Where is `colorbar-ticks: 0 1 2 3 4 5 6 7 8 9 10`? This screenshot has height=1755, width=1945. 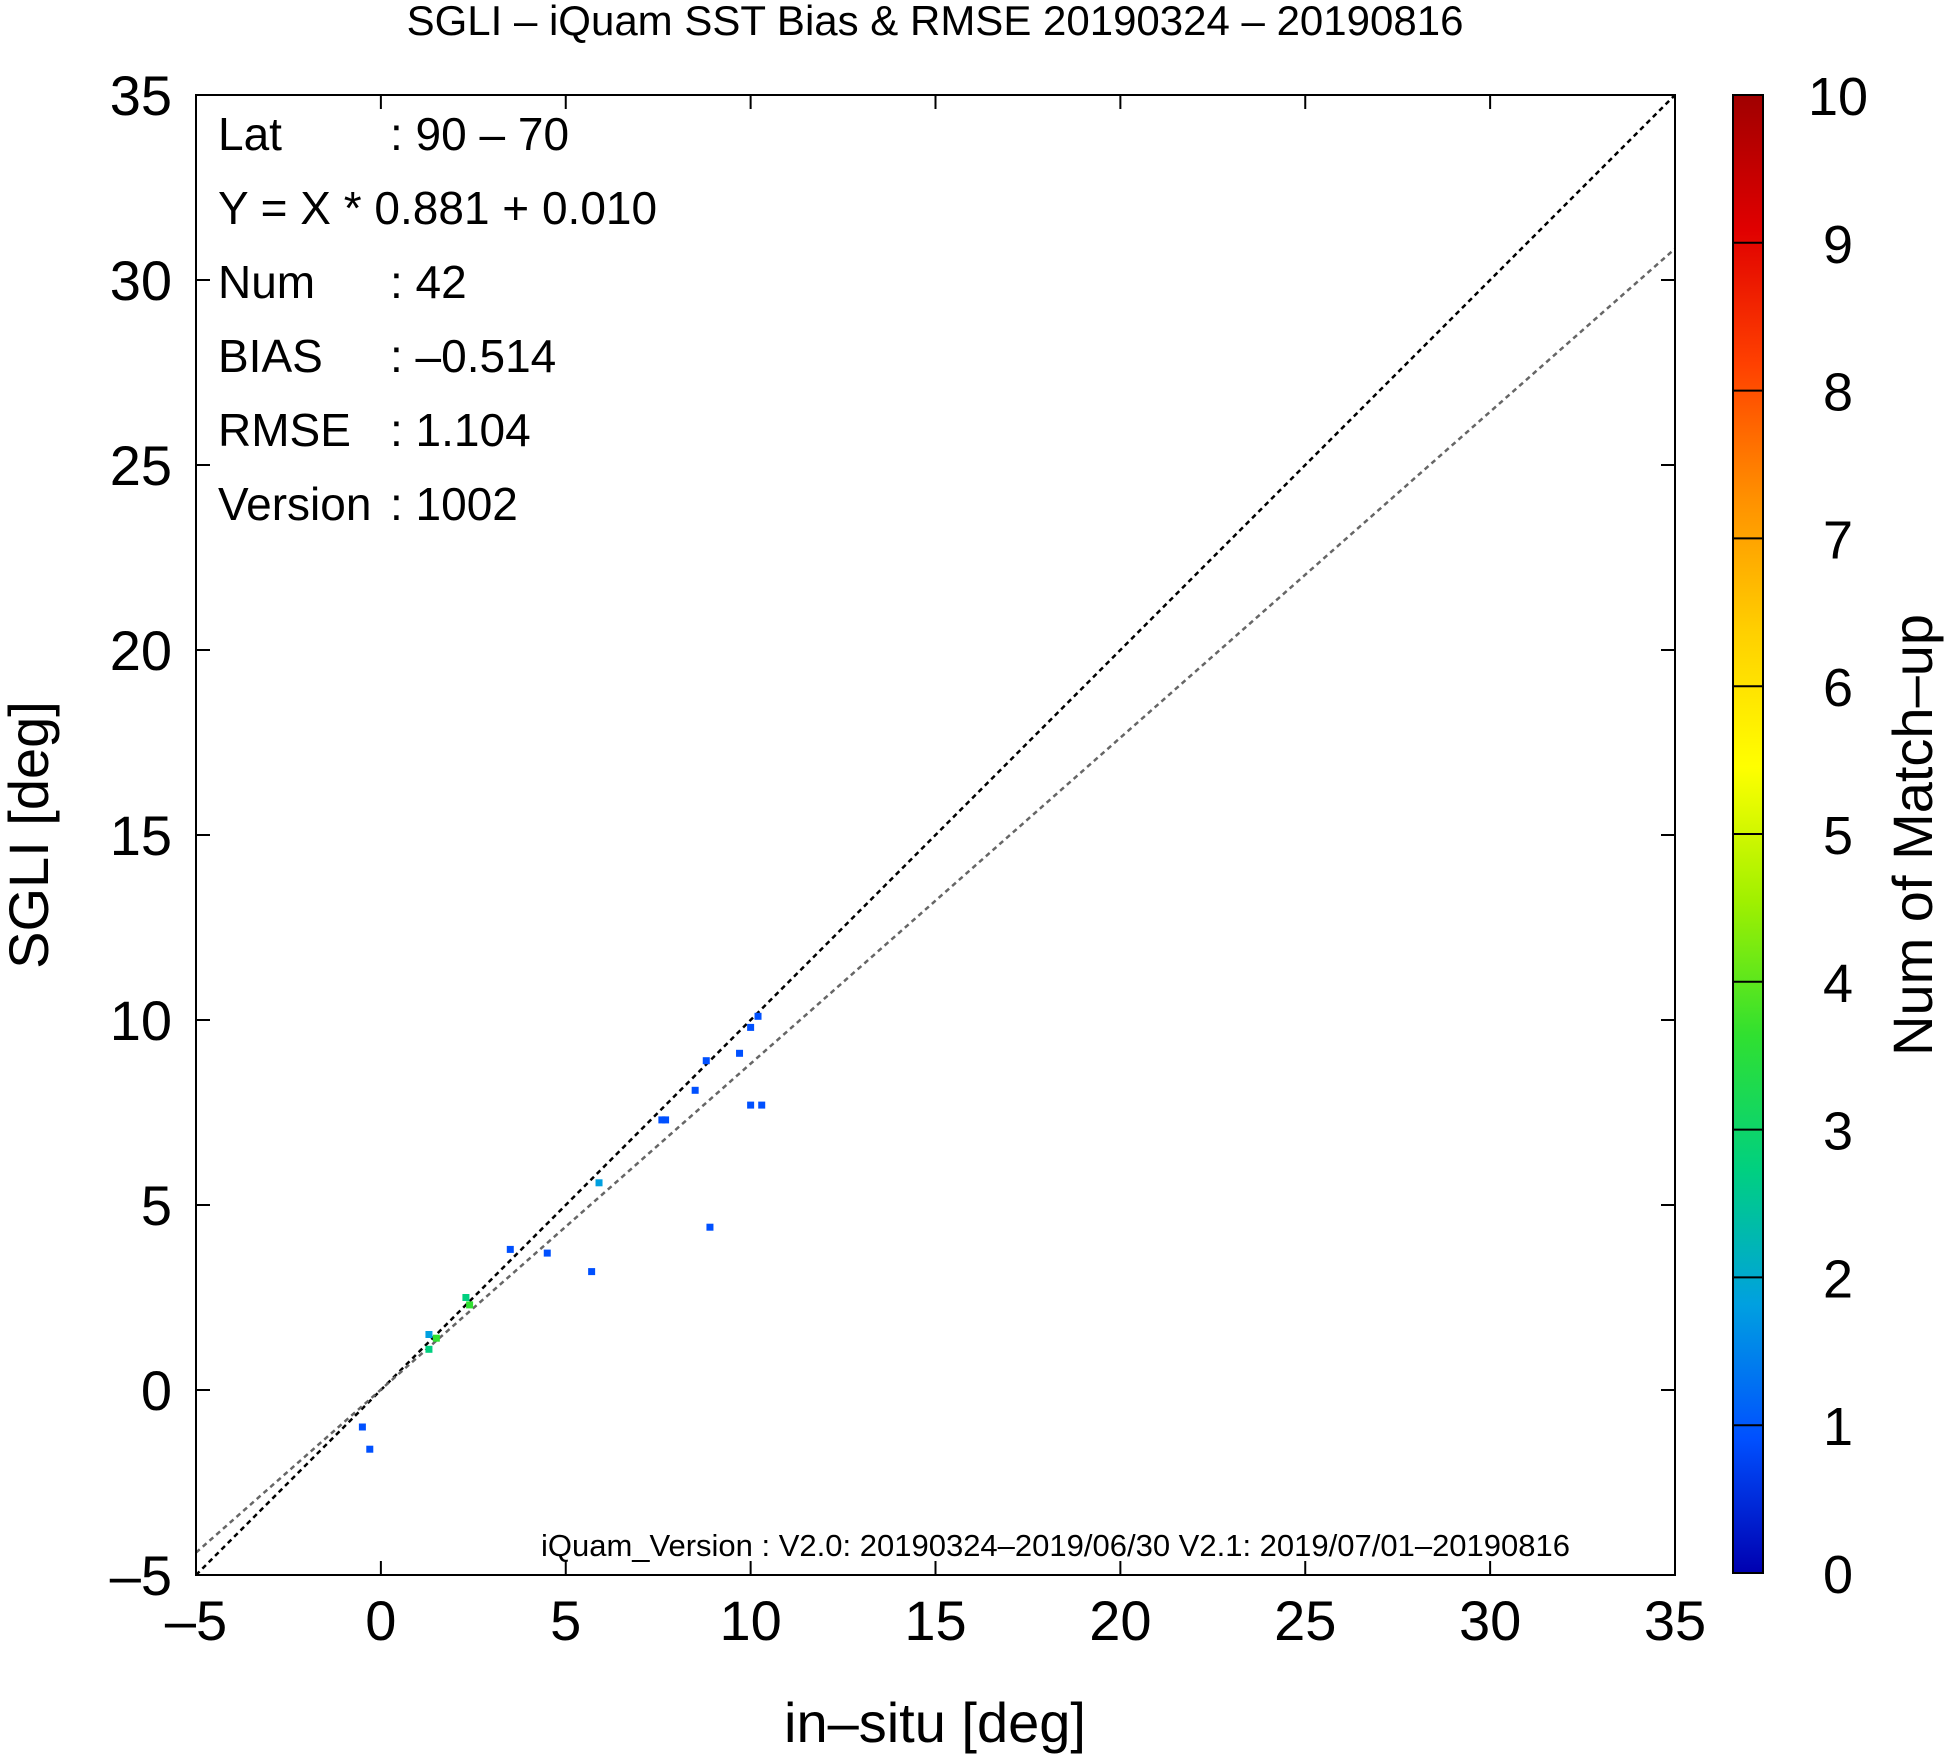
colorbar-ticks: 0 1 2 3 4 5 6 7 8 9 10 is located at coordinates (1800, 836).